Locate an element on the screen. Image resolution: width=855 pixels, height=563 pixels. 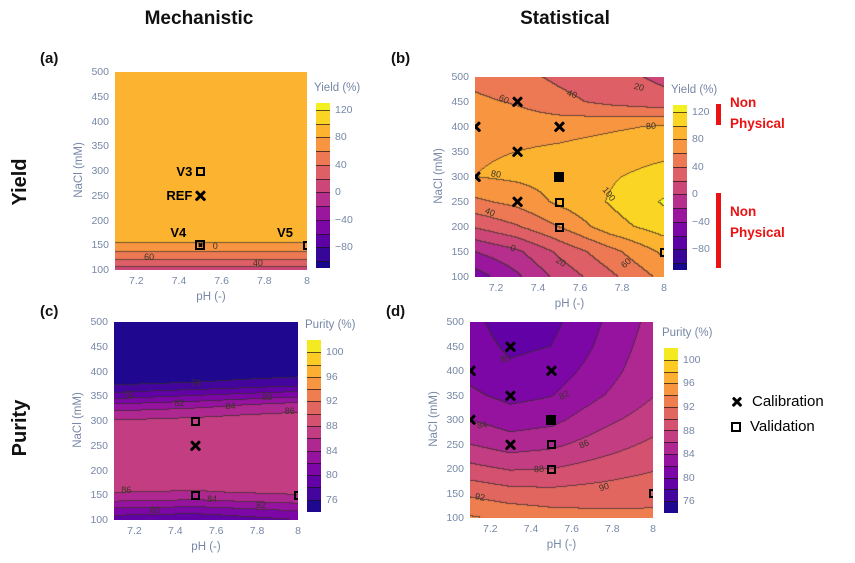
colorbar-title: Purity (%) is located at coordinates (687, 333).